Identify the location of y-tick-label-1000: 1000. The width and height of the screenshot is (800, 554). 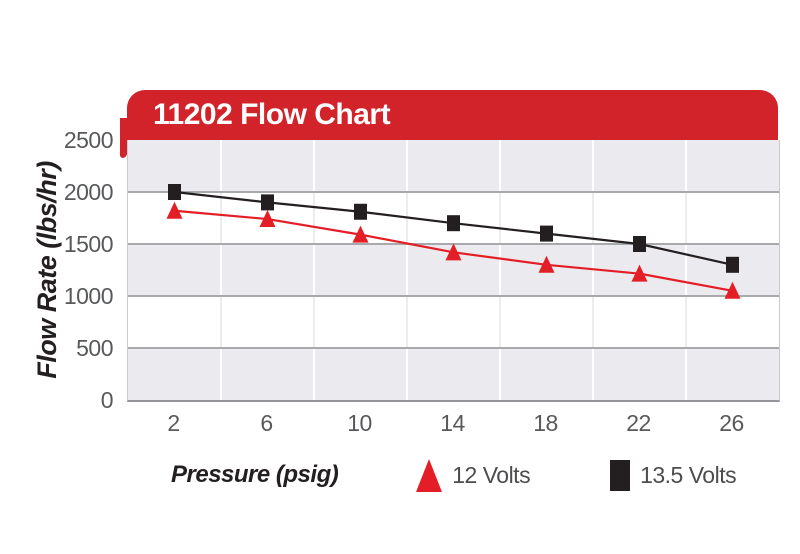
(88, 296).